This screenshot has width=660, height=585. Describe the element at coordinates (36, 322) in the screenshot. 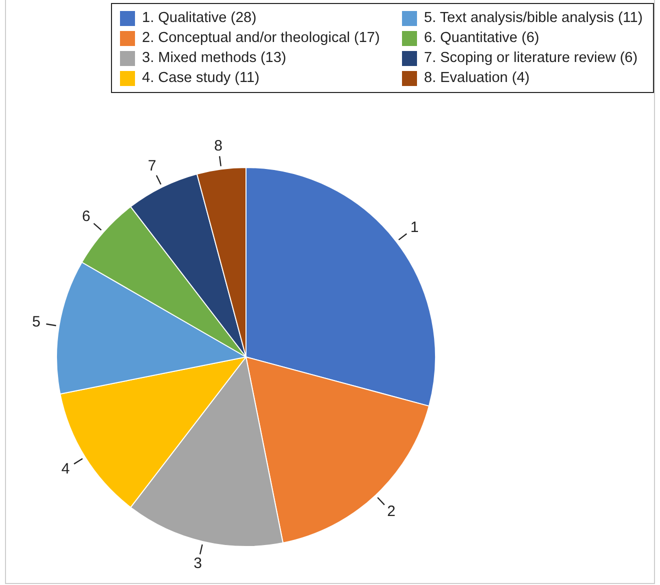

I see `text: 5` at that location.